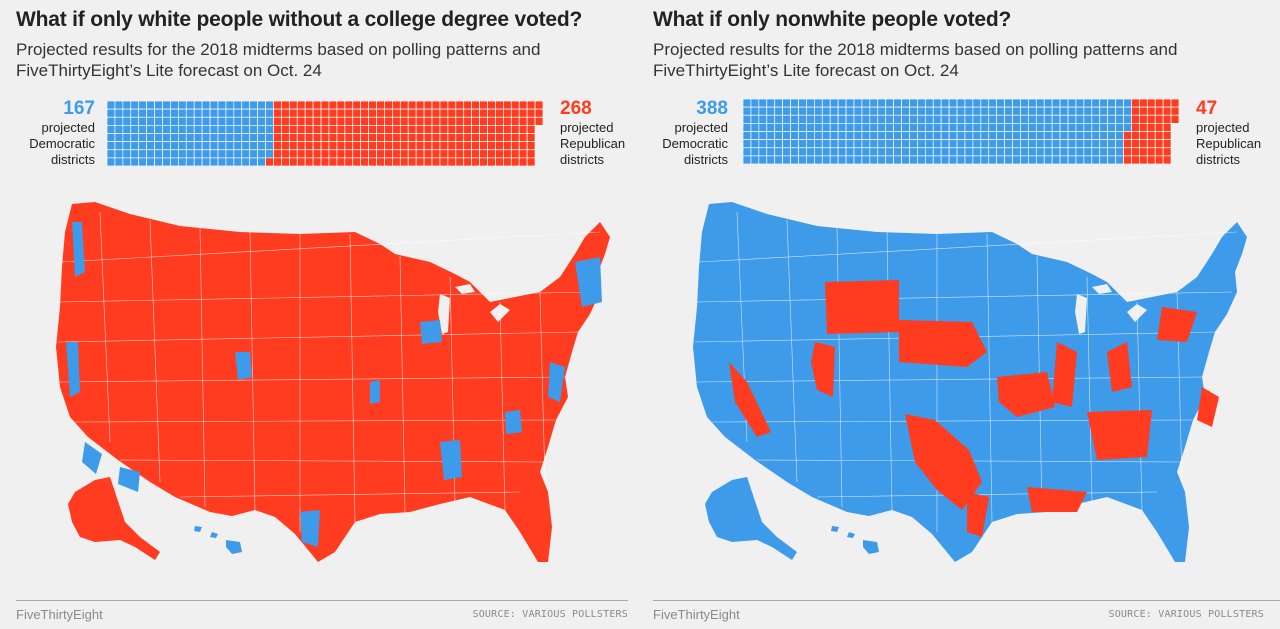  Describe the element at coordinates (1218, 159) in the screenshot. I see `label-line: districts` at that location.